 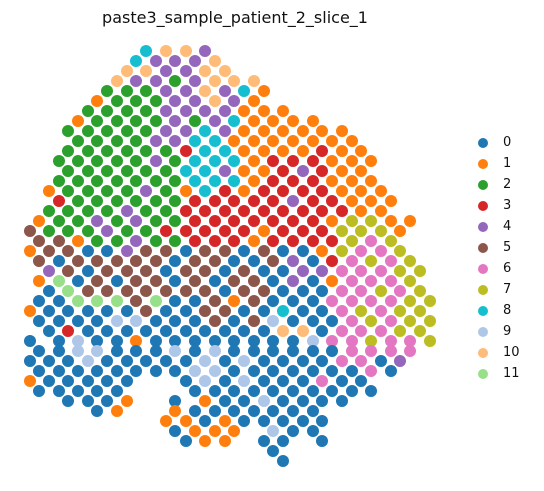 What do you see at coordinates (507, 163) in the screenshot?
I see `legend-label: 1` at bounding box center [507, 163].